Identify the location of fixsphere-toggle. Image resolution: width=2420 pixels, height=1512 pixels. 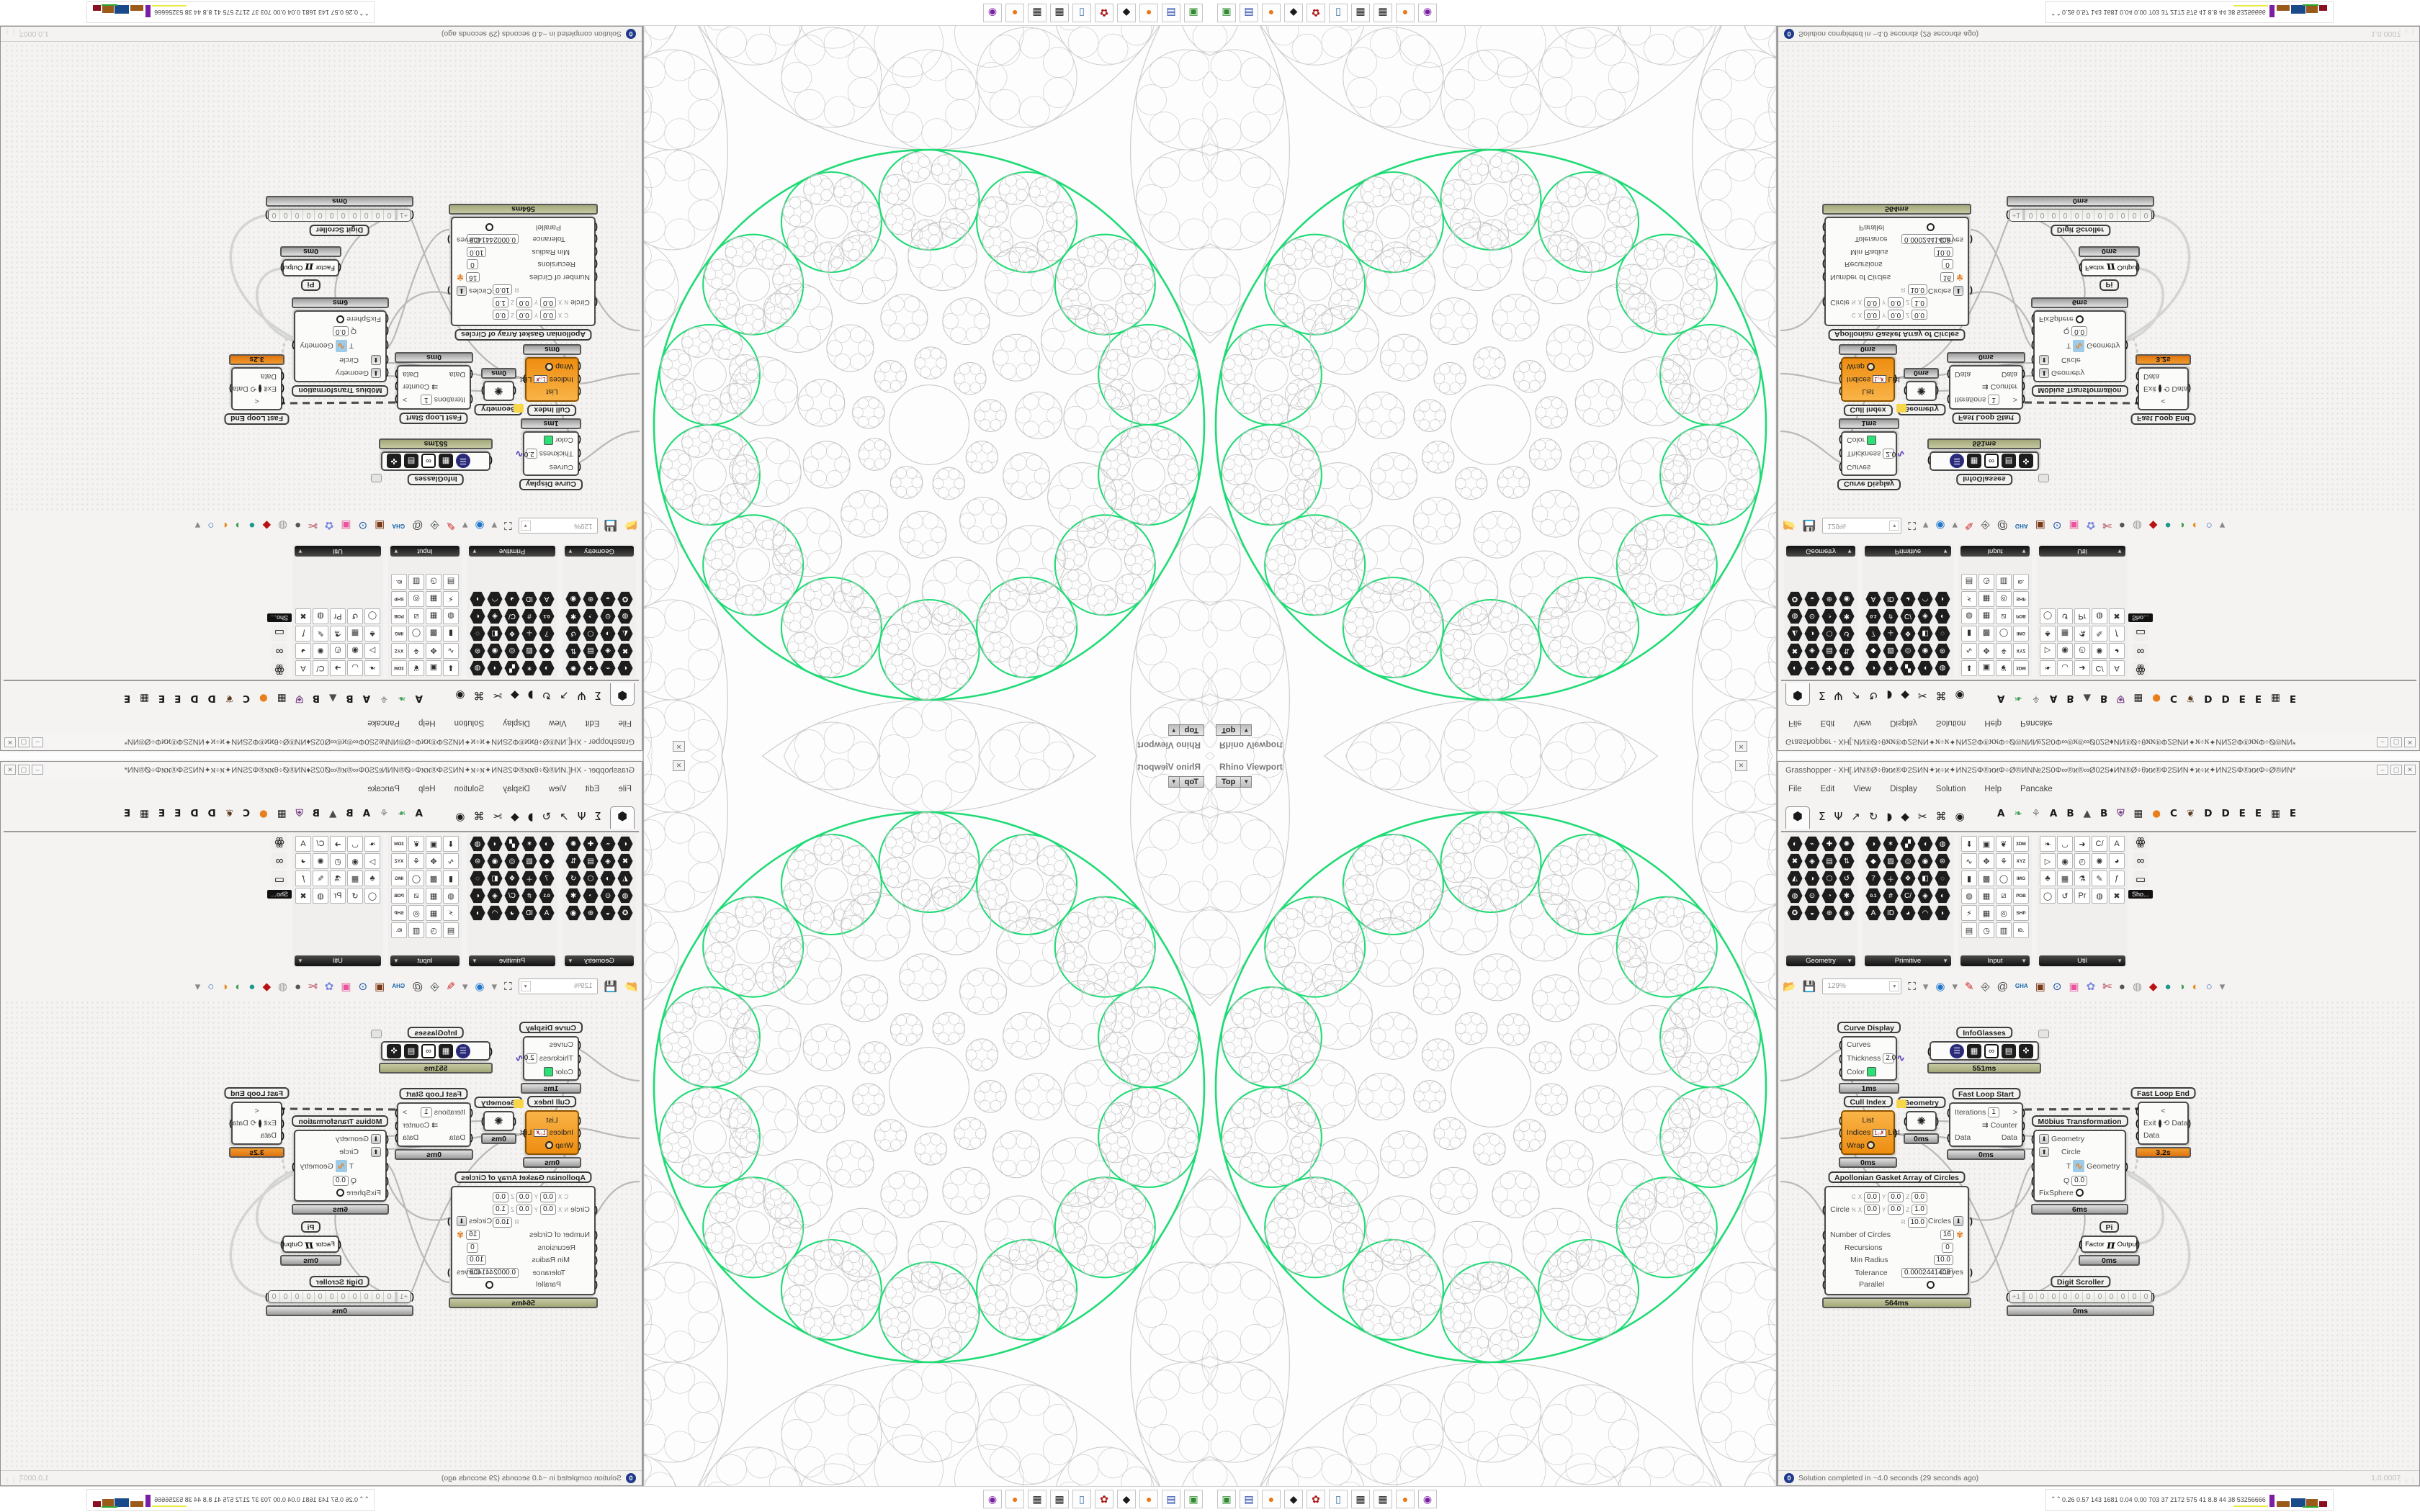
(340, 319).